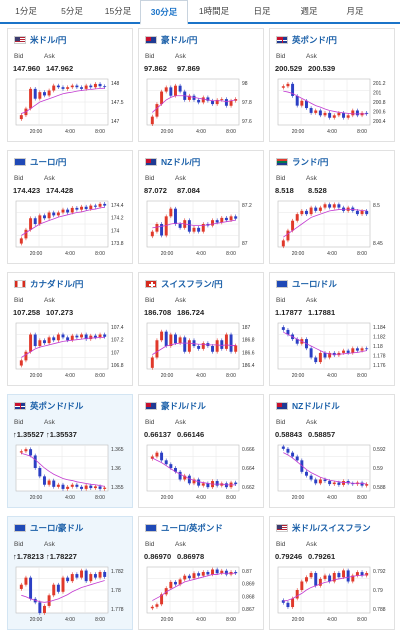 The height and width of the screenshot is (638, 400). What do you see at coordinates (262, 11) in the screenshot?
I see `tab-5: 日足` at bounding box center [262, 11].